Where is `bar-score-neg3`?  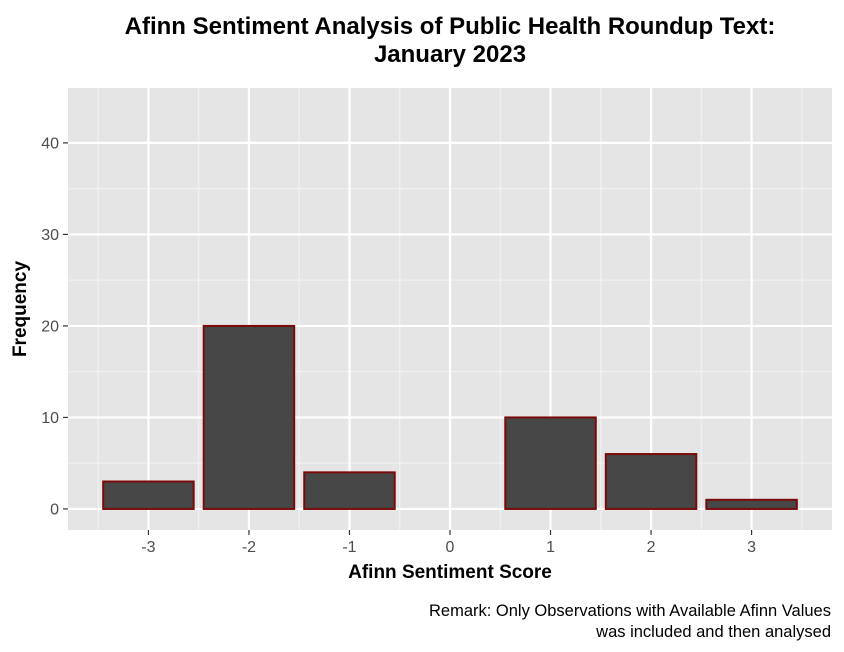 bar-score-neg3 is located at coordinates (148, 495).